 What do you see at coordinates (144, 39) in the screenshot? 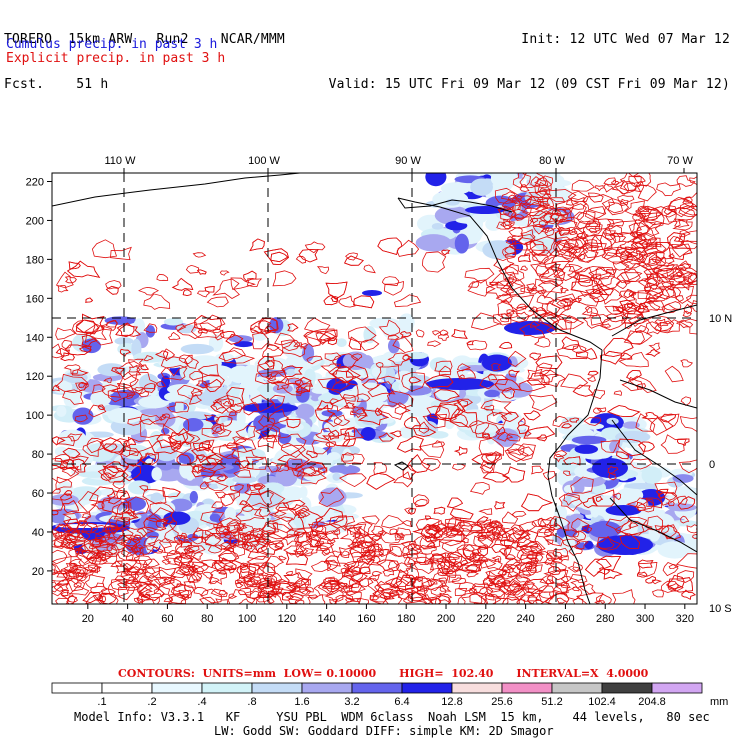
I see `run-title: TORERO 15km ARW Run2 NCAR/MMM` at bounding box center [144, 39].